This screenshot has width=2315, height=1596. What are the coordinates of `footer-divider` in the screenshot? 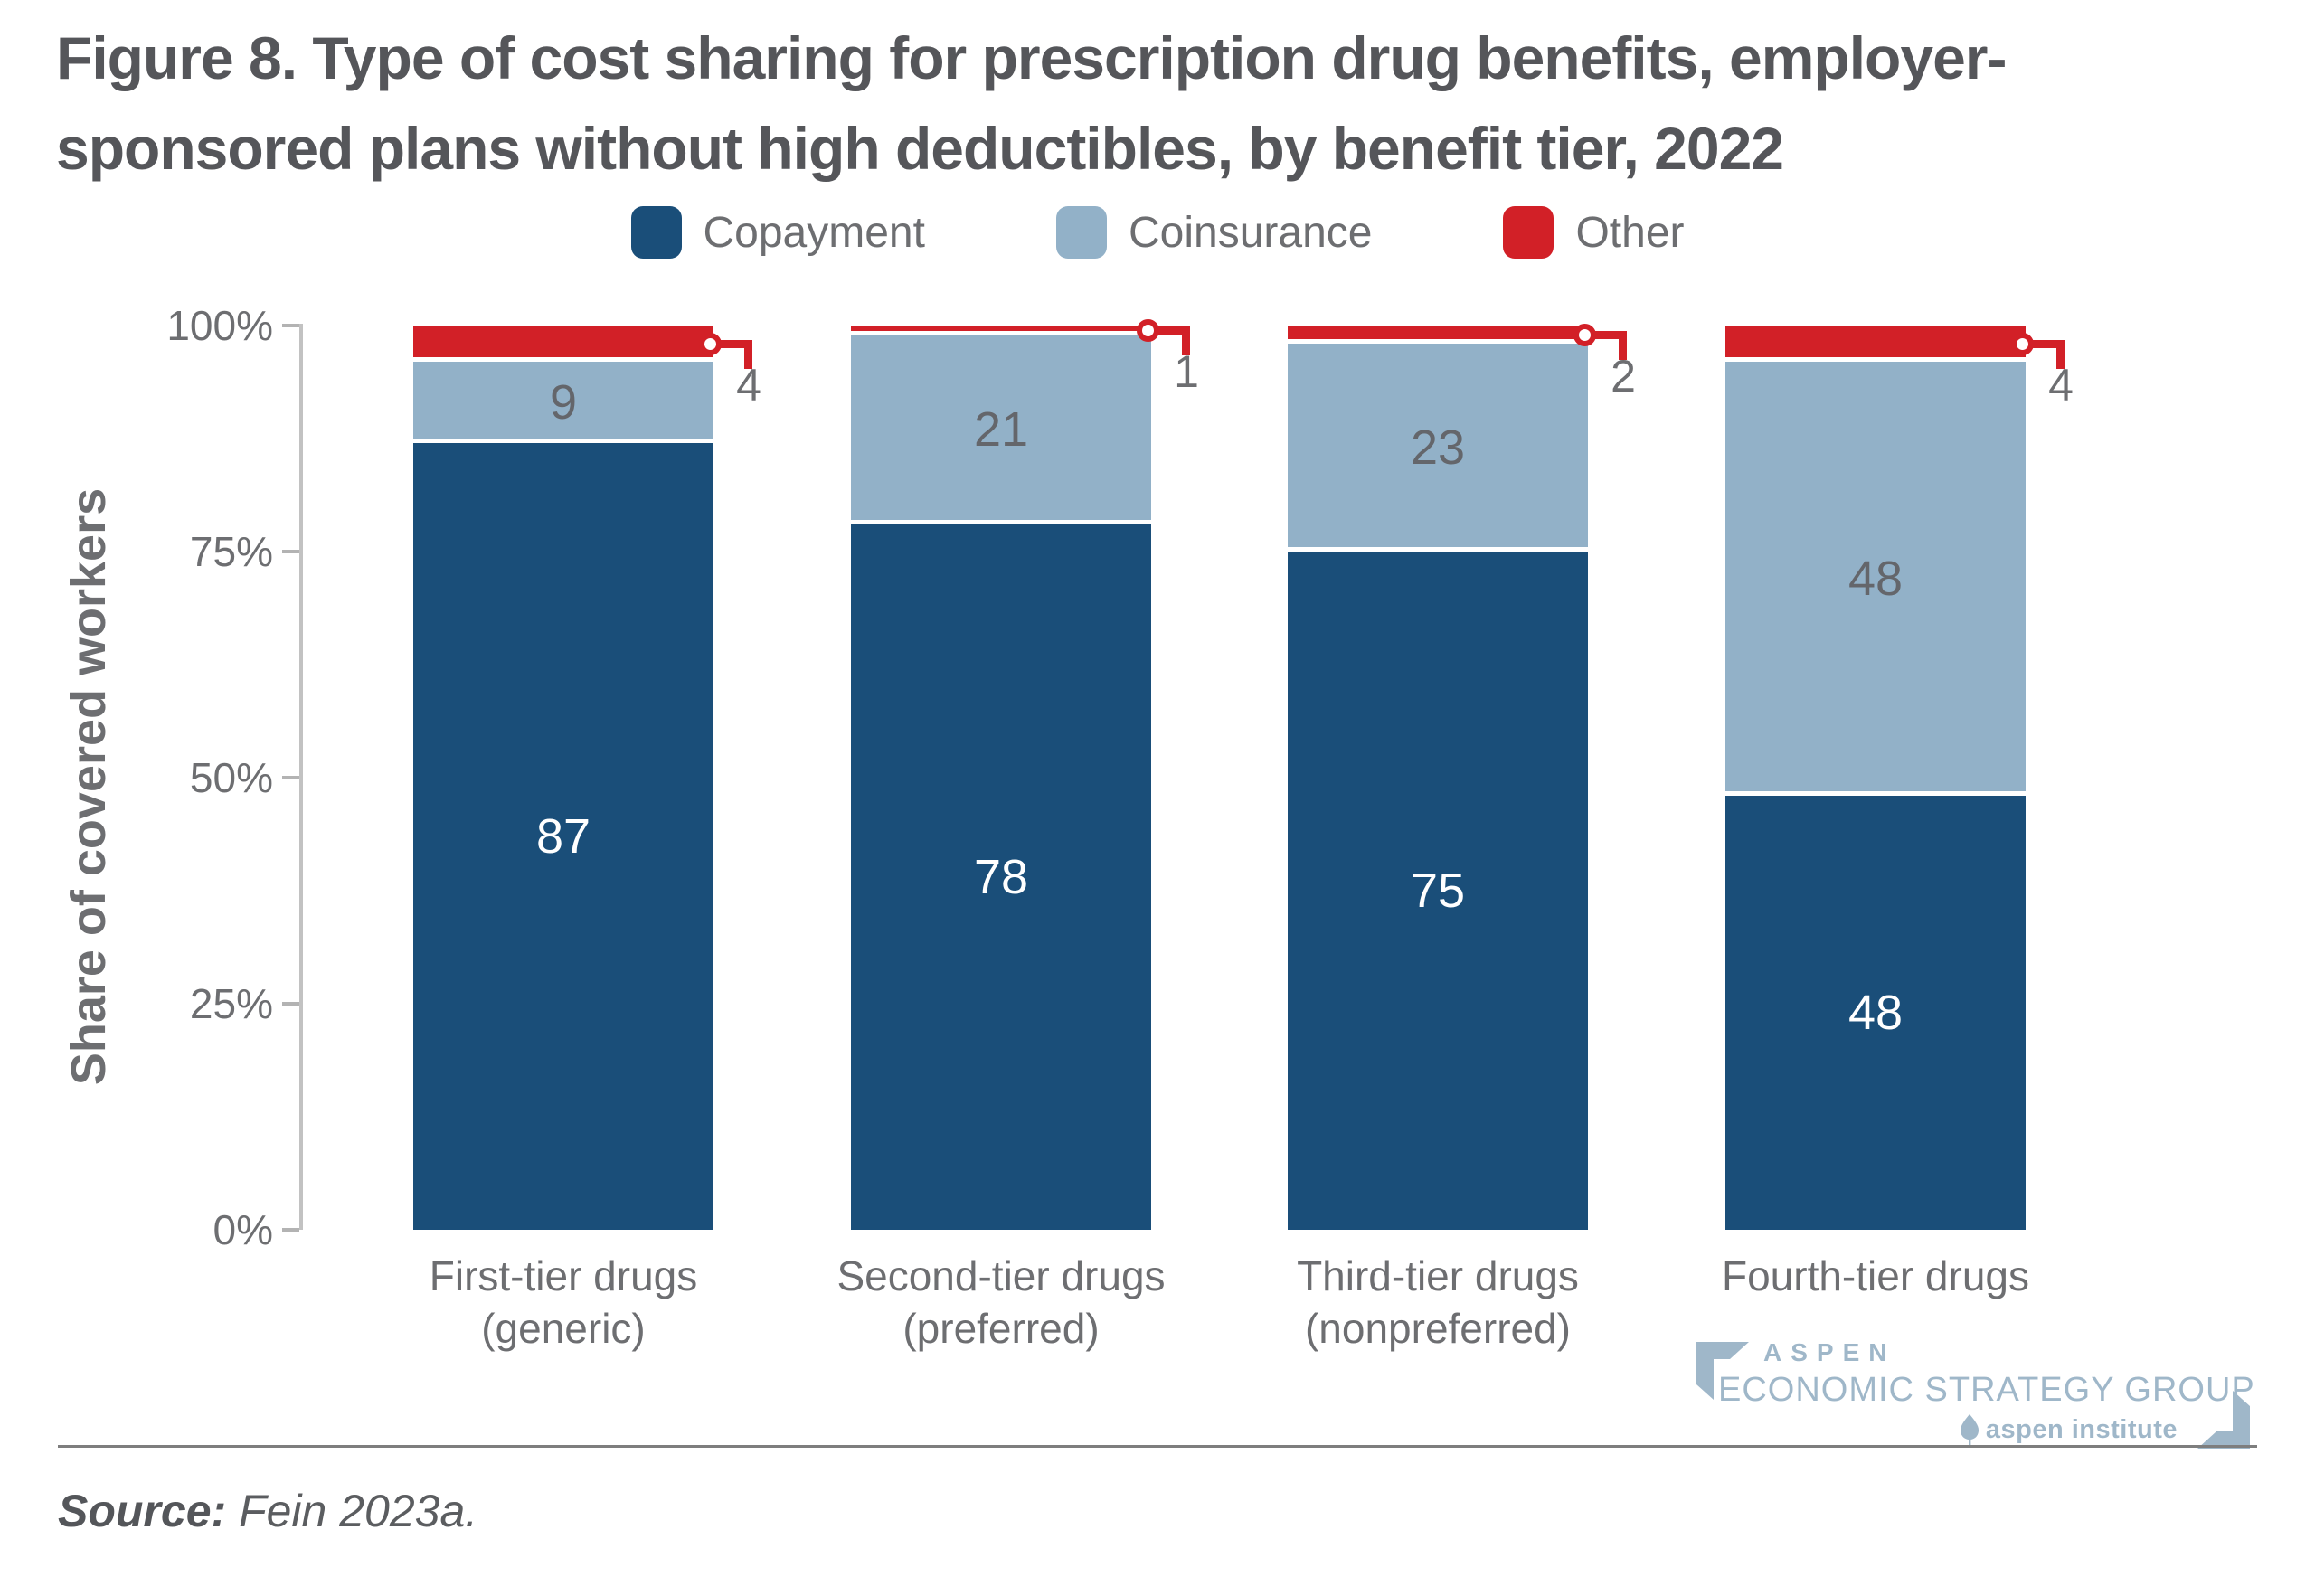 It's located at (1157, 1446).